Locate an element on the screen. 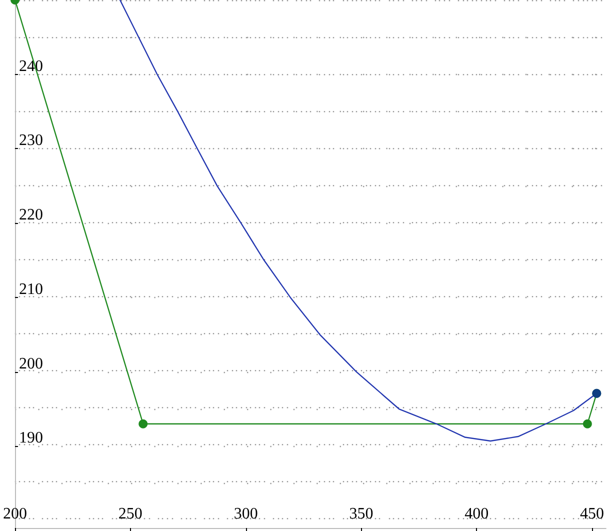  x-tick-label: 450 is located at coordinates (592, 514).